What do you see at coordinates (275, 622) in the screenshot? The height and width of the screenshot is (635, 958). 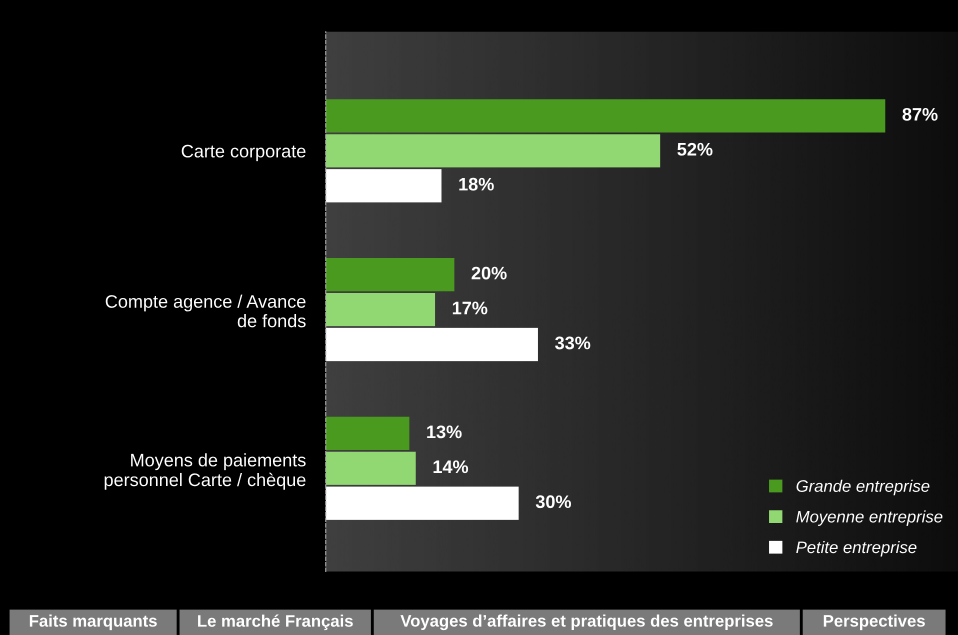 I see `text: Le marché Français` at bounding box center [275, 622].